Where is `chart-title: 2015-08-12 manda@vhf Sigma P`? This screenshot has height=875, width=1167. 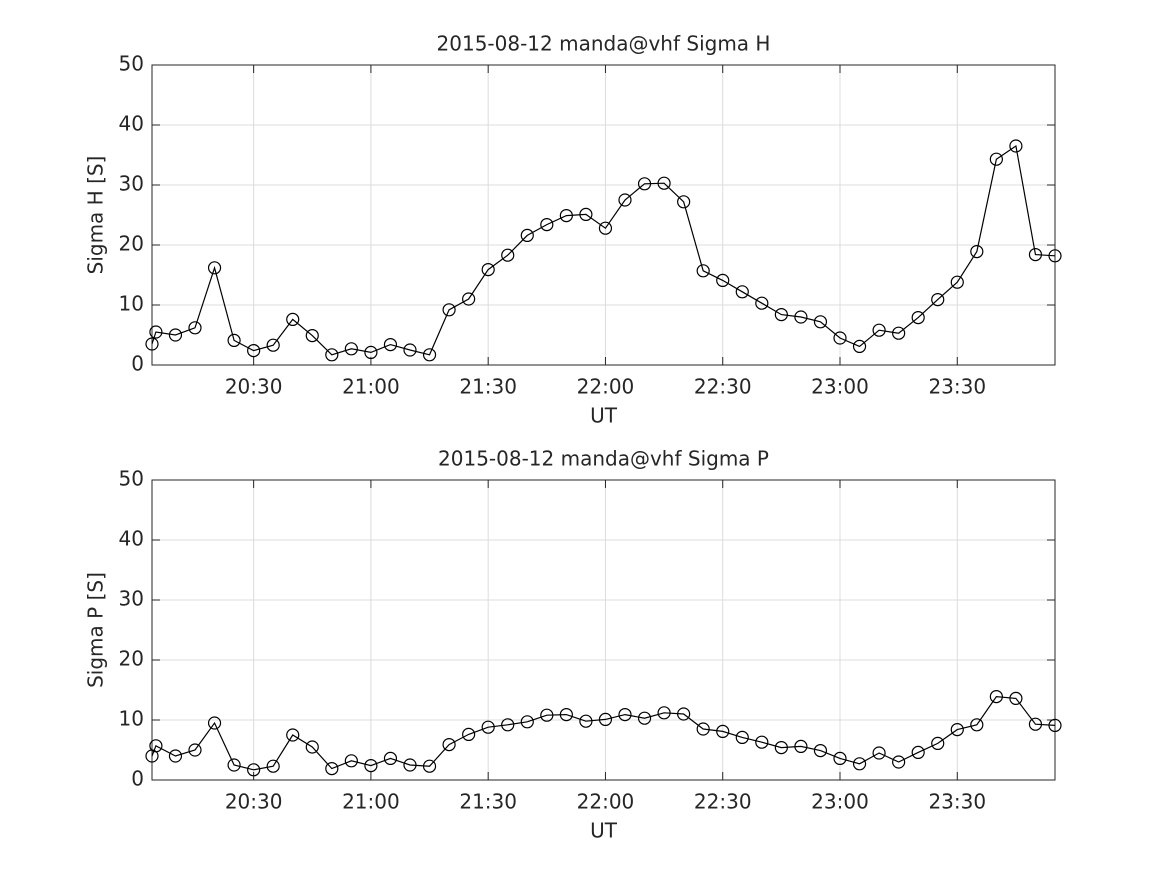
chart-title: 2015-08-12 manda@vhf Sigma P is located at coordinates (603, 459).